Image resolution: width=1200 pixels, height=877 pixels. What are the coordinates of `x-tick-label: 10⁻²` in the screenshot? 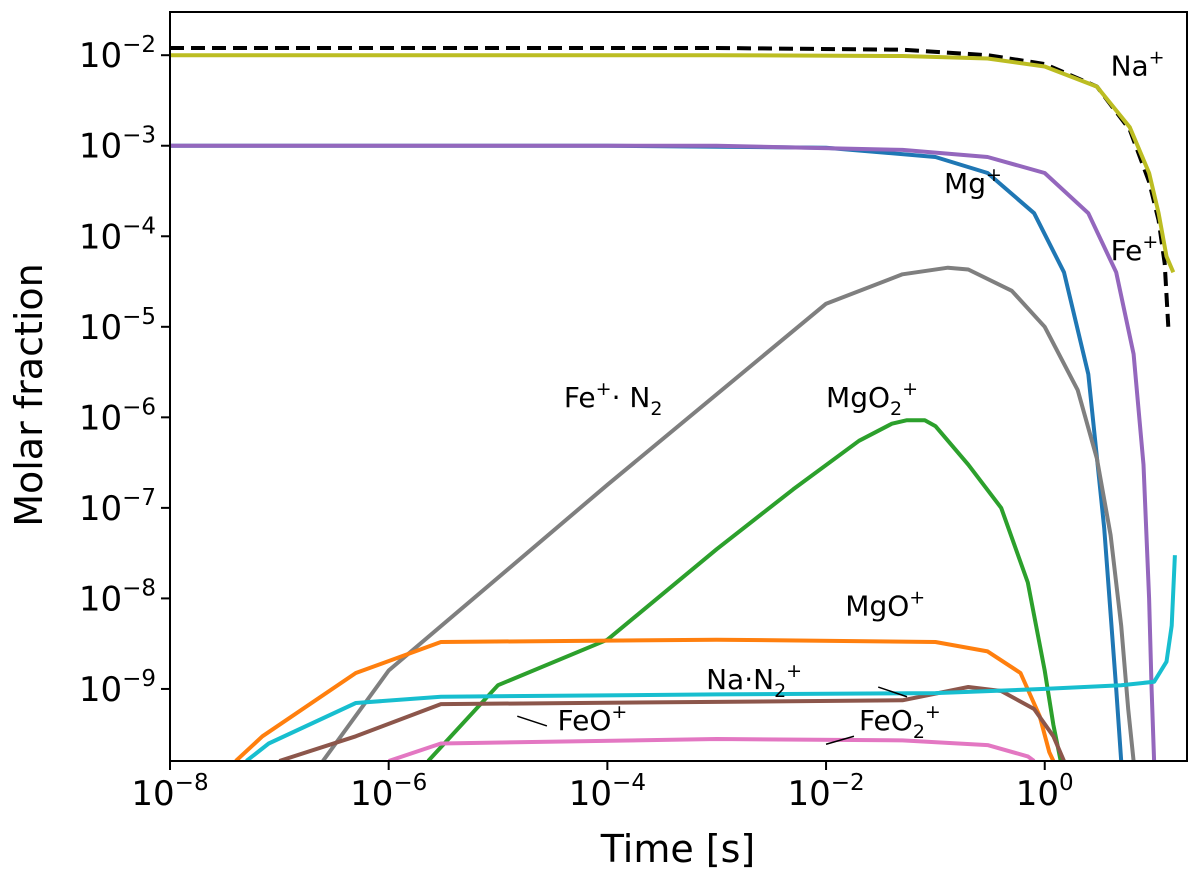 It's located at (825, 792).